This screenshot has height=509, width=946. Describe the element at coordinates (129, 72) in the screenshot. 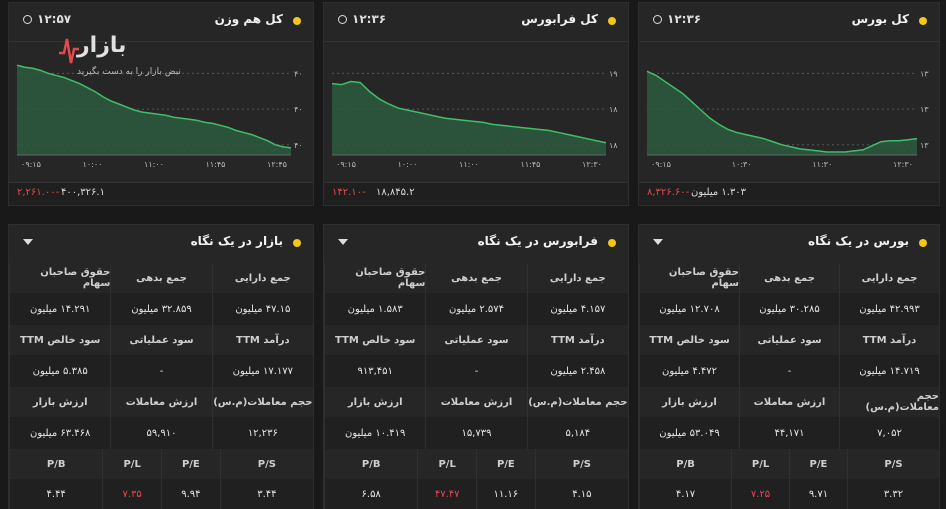

I see `watermark-tagline: نبض بازار را به دست بگیرید` at that location.